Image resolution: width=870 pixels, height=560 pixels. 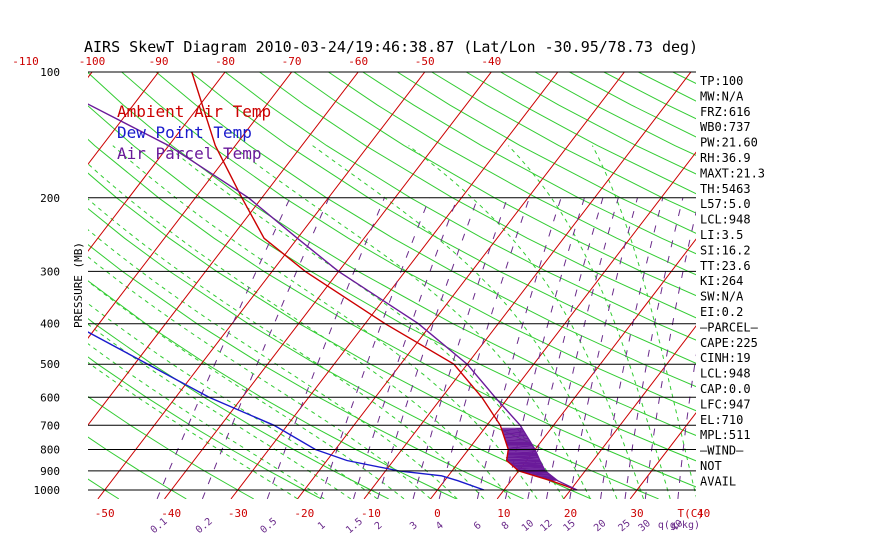 What do you see at coordinates (721, 420) in the screenshot?
I see `index-line: EL:710` at bounding box center [721, 420].